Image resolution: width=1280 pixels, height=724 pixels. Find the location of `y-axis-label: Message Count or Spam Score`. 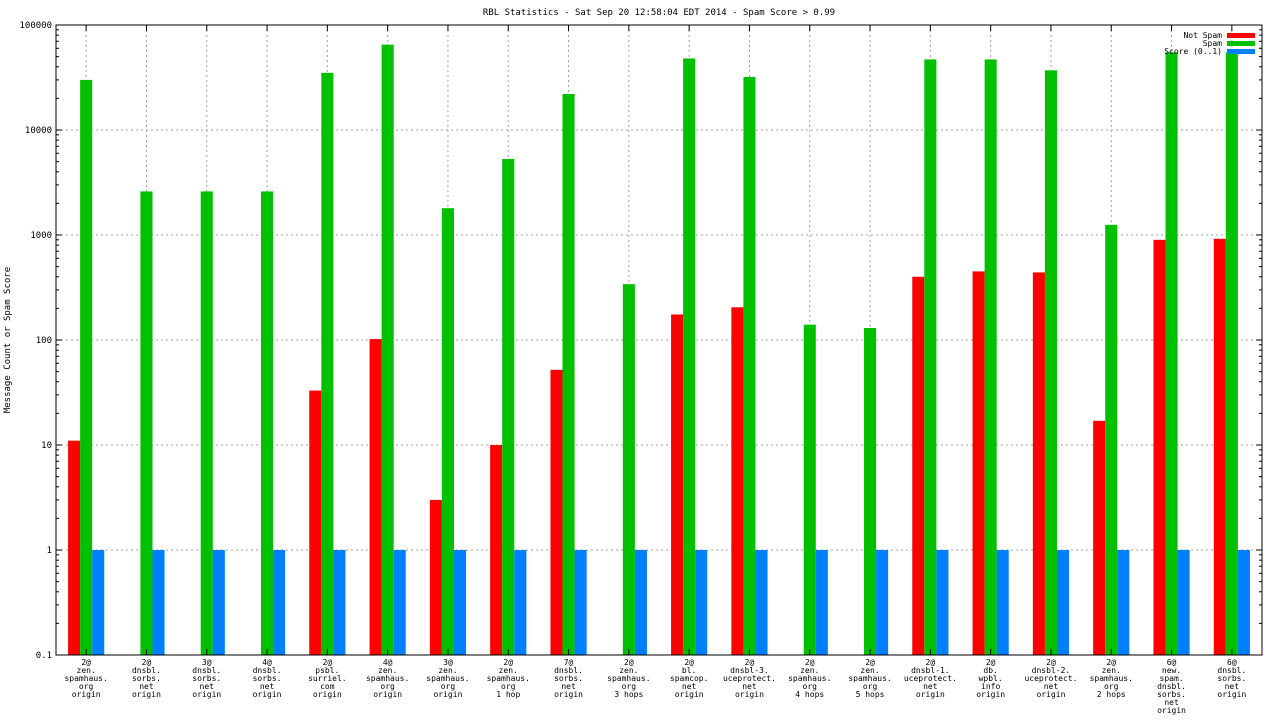

y-axis-label: Message Count or Spam Score is located at coordinates (8, 340).